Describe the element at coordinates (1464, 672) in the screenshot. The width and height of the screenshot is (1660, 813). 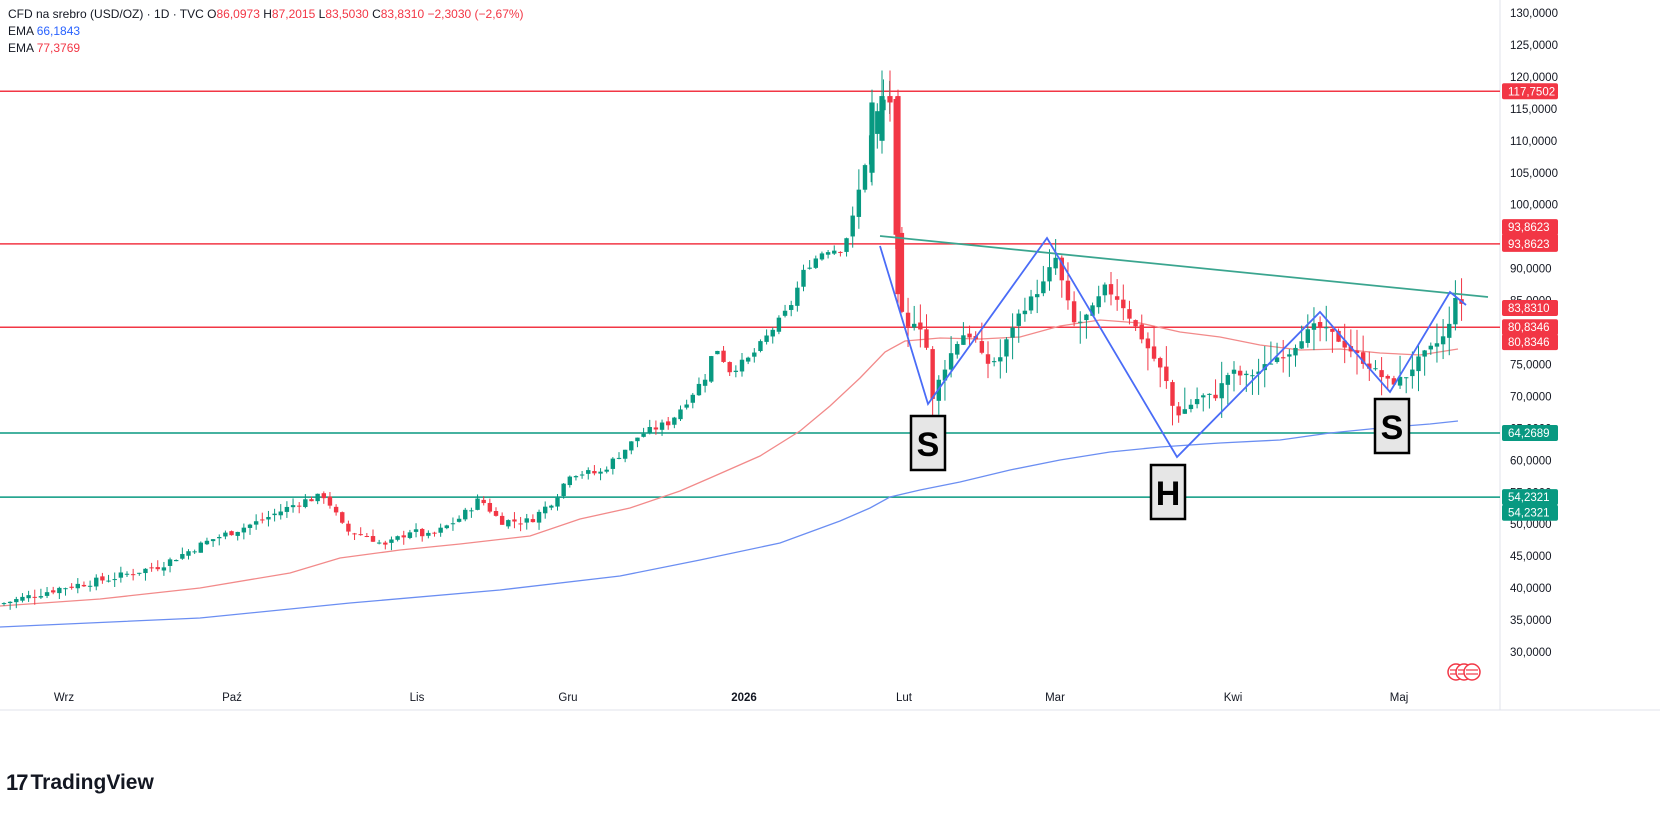
I see `currency-flag-icons` at that location.